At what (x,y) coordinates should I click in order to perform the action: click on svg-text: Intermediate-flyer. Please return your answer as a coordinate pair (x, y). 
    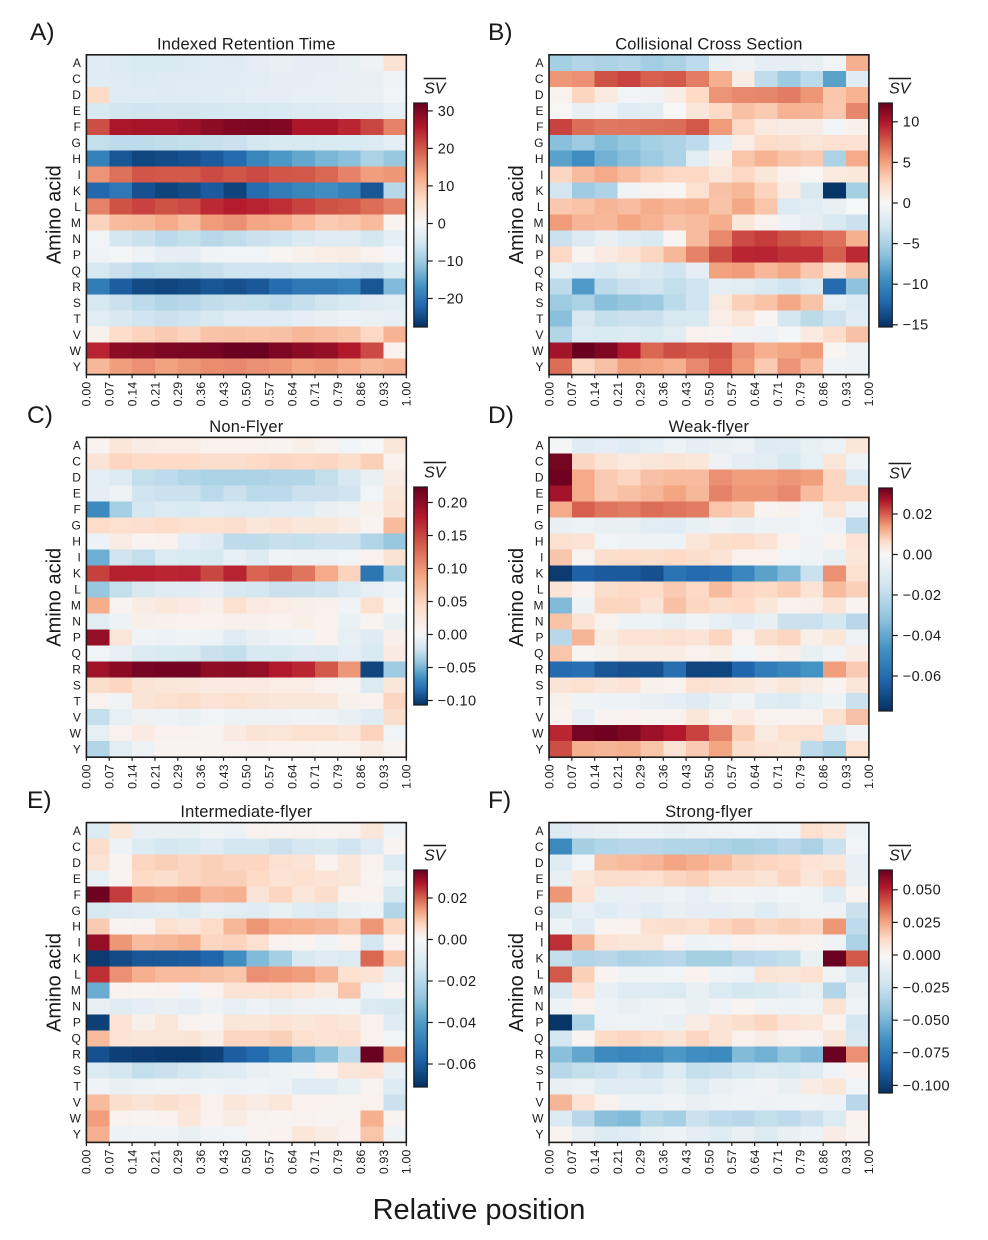
    Looking at the image, I should click on (246, 812).